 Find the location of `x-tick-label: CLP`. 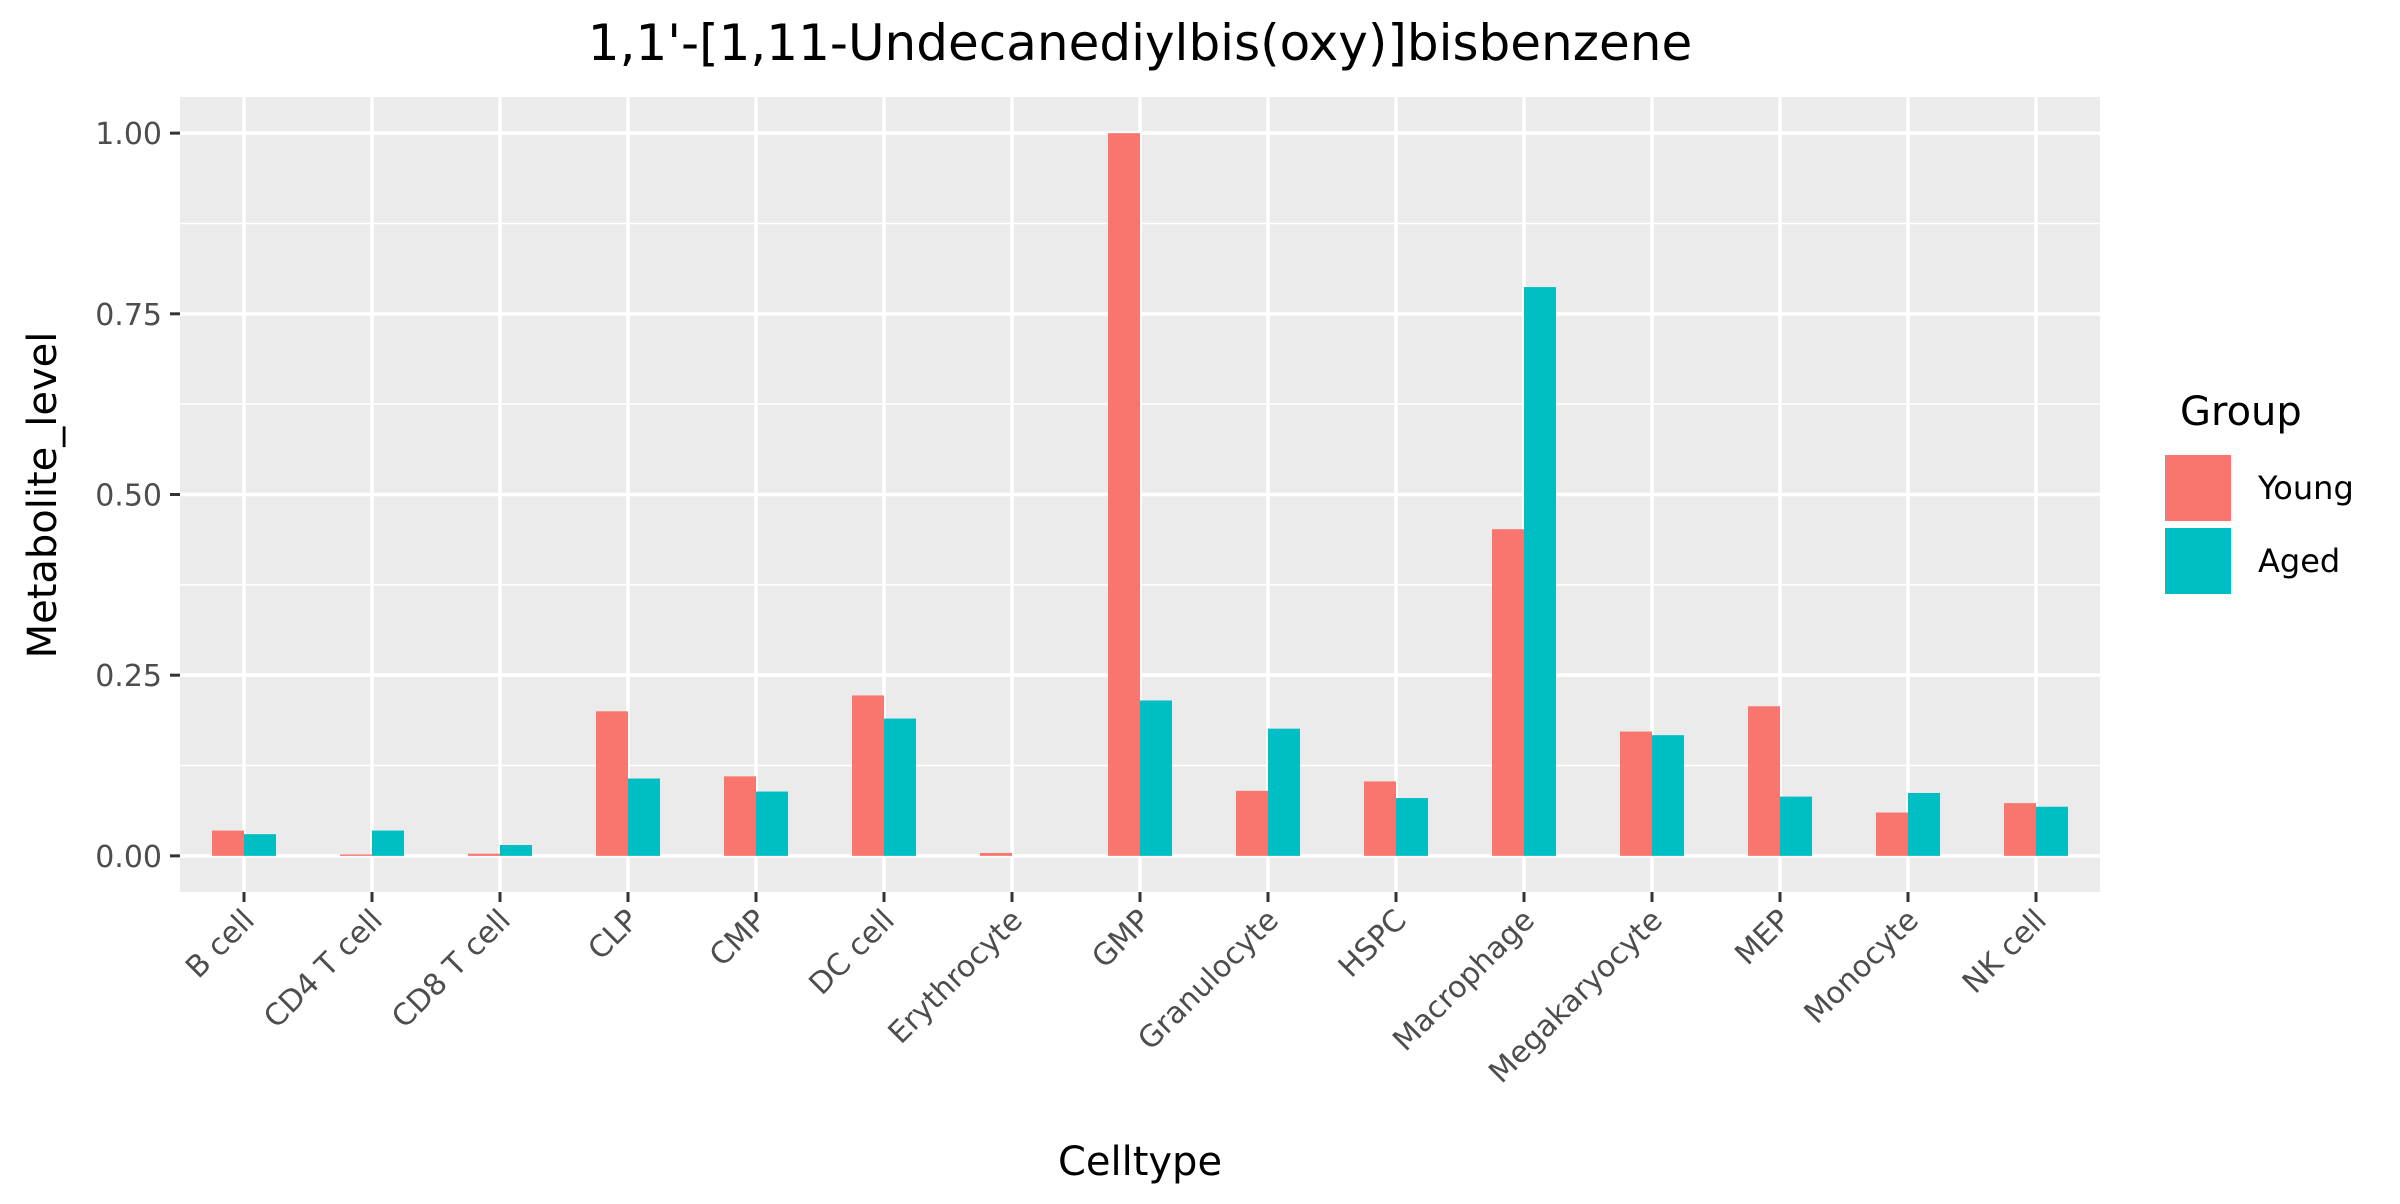

x-tick-label: CLP is located at coordinates (613, 935).